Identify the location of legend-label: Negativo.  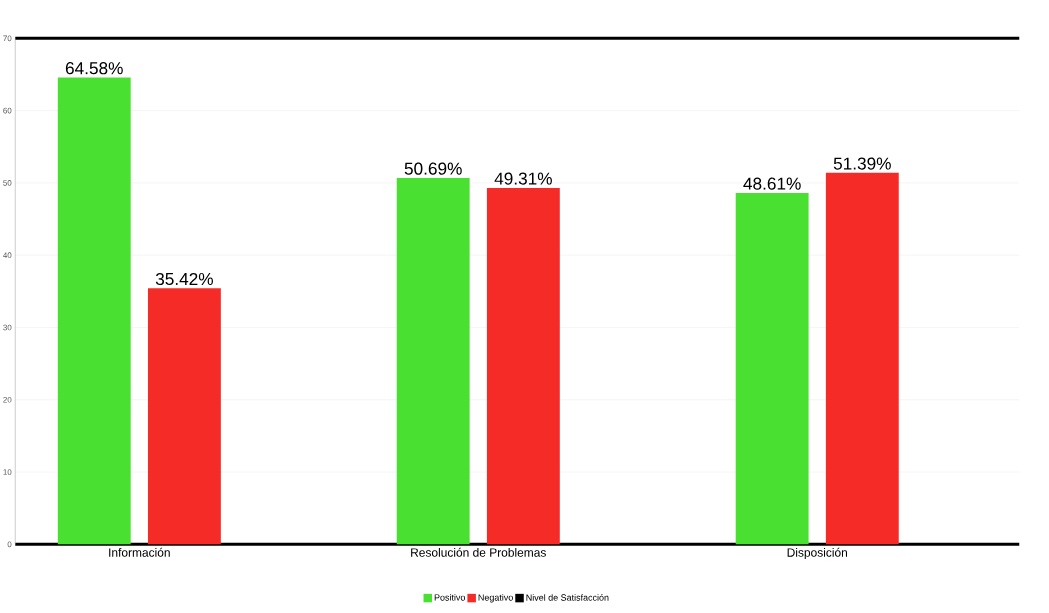
(495, 598).